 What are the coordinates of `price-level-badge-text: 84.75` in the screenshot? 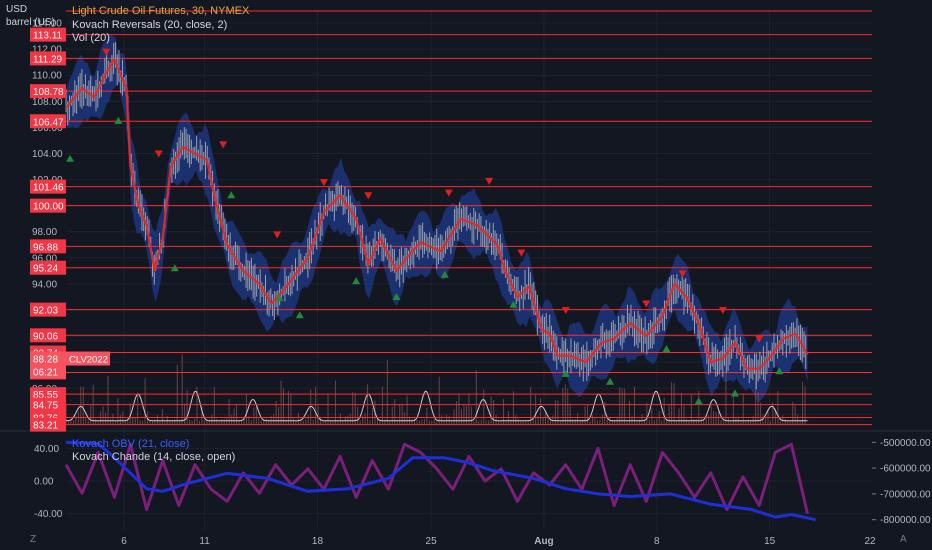 It's located at (45, 406).